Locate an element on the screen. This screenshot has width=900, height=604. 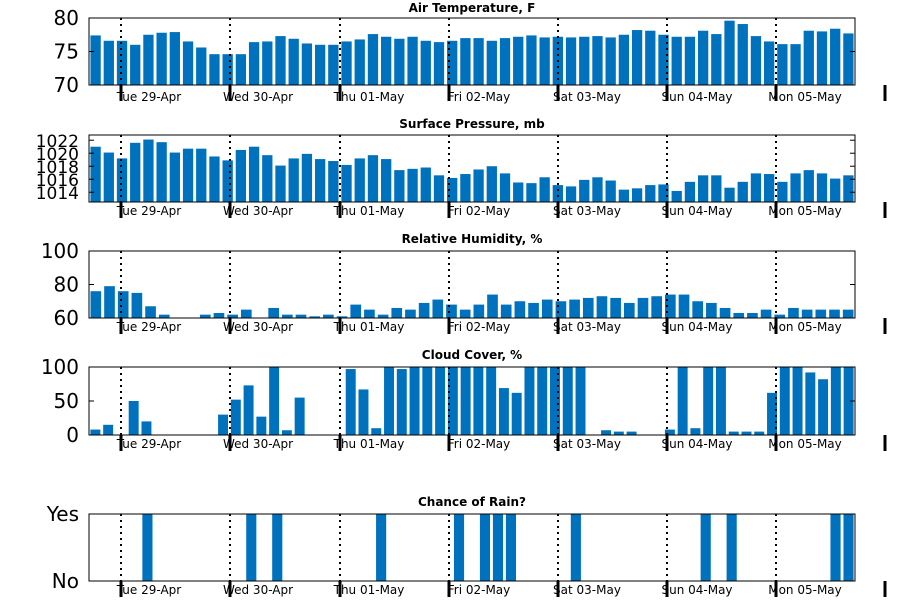
y-tick-label: 1016 is located at coordinates (57, 181).